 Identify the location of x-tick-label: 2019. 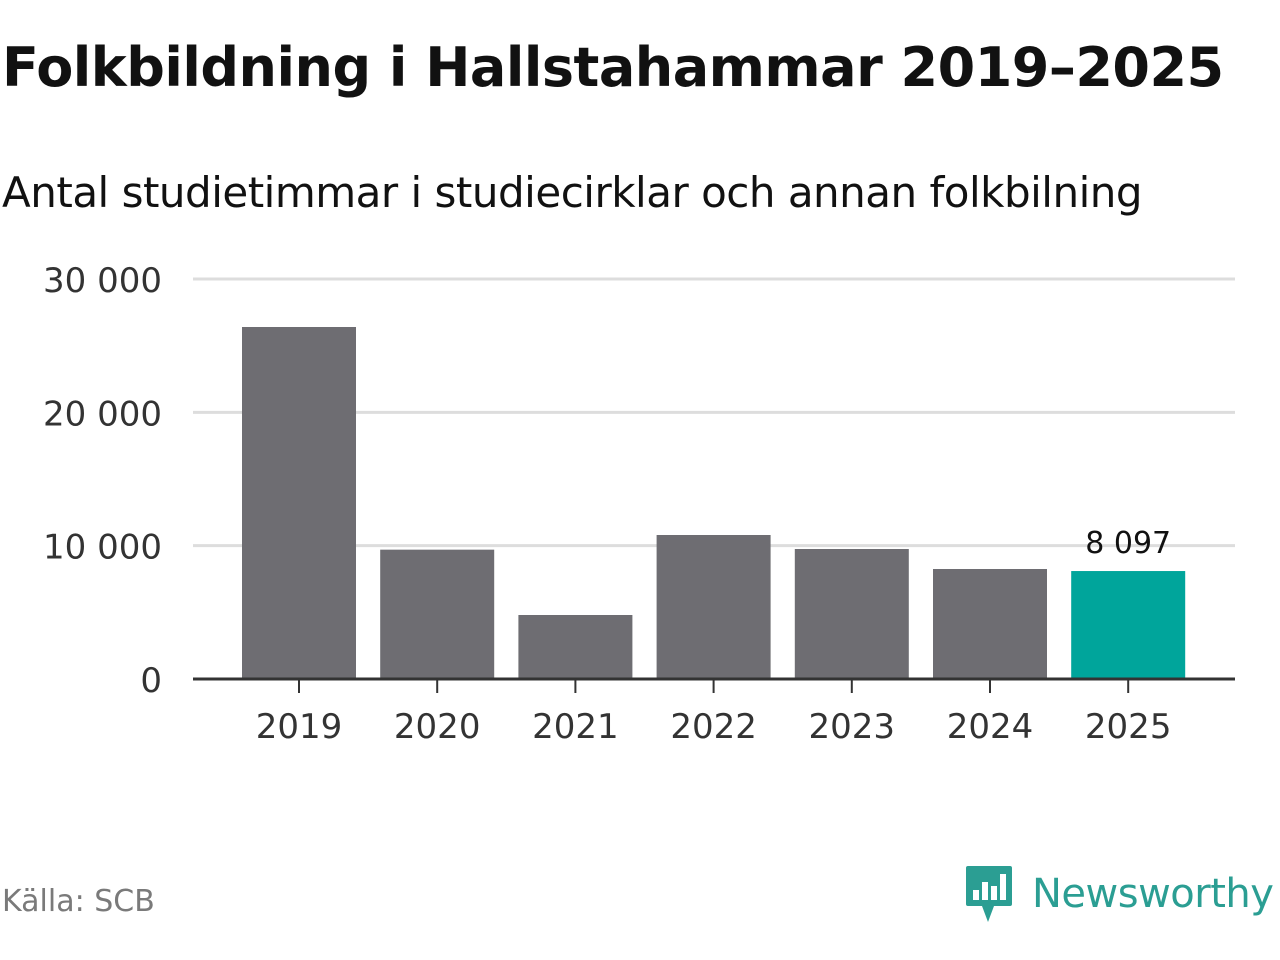
(299, 727).